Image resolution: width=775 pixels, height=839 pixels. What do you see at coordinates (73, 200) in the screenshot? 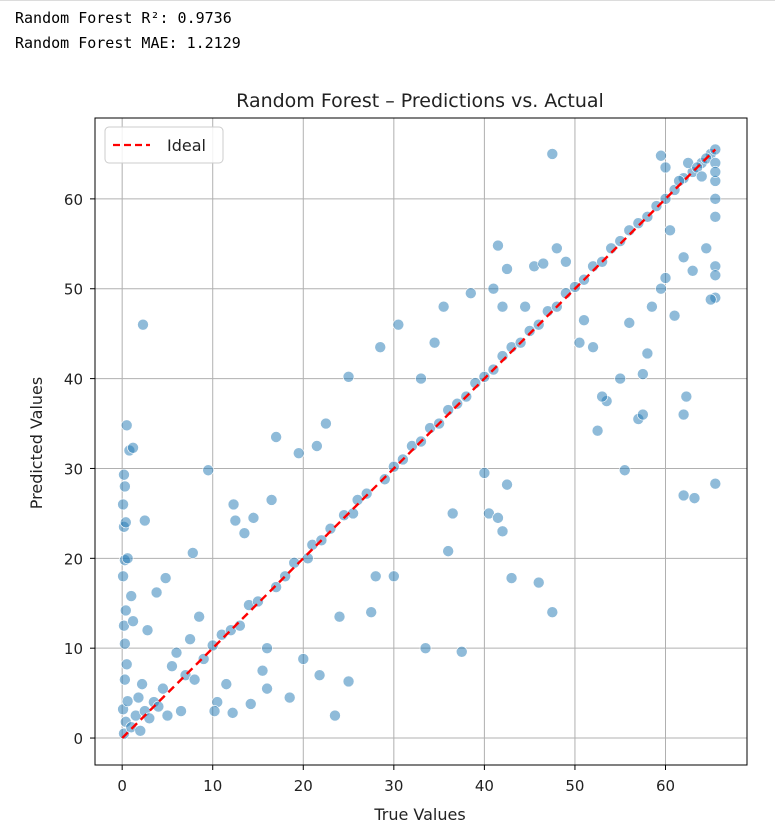
I see `y-tick-label: 60` at bounding box center [73, 200].